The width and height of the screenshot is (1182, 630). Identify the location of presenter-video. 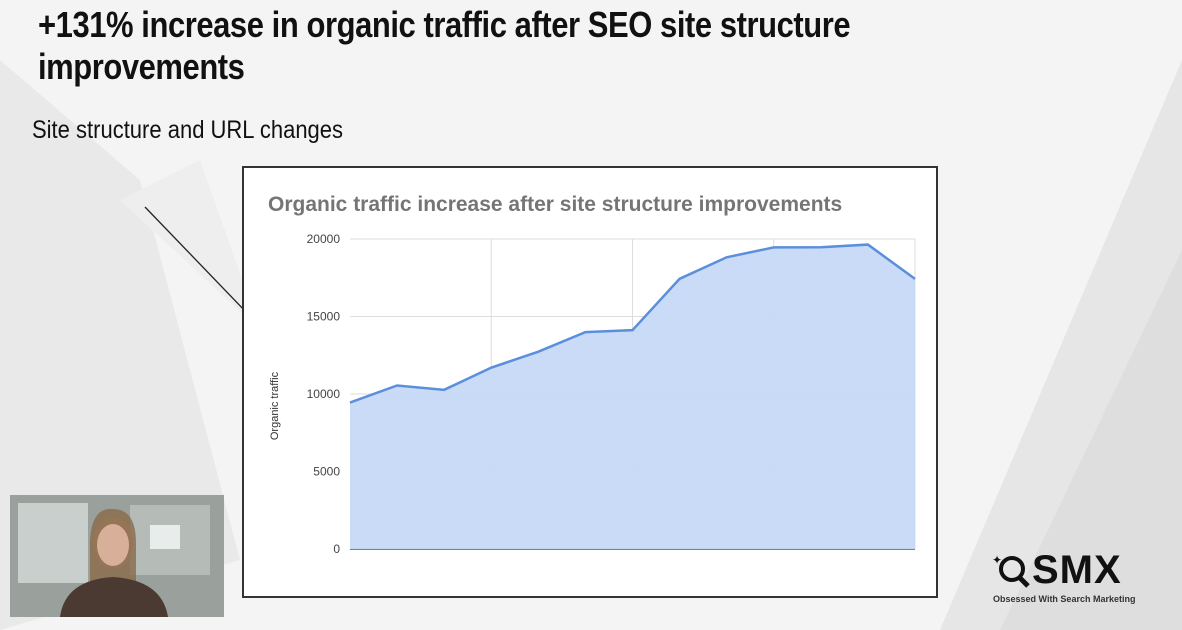
(117, 556).